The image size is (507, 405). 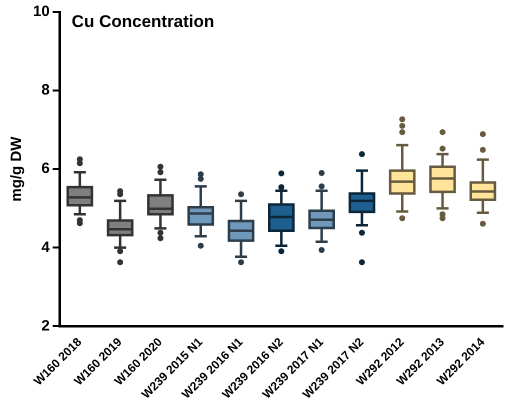 What do you see at coordinates (41, 11) in the screenshot?
I see `y-tick-label: 10` at bounding box center [41, 11].